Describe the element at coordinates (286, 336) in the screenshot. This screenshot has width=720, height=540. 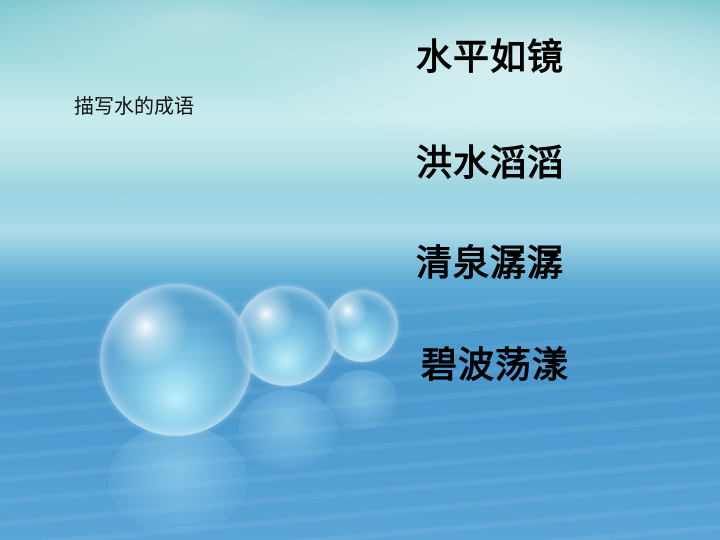
I see `glass-sphere-middle` at that location.